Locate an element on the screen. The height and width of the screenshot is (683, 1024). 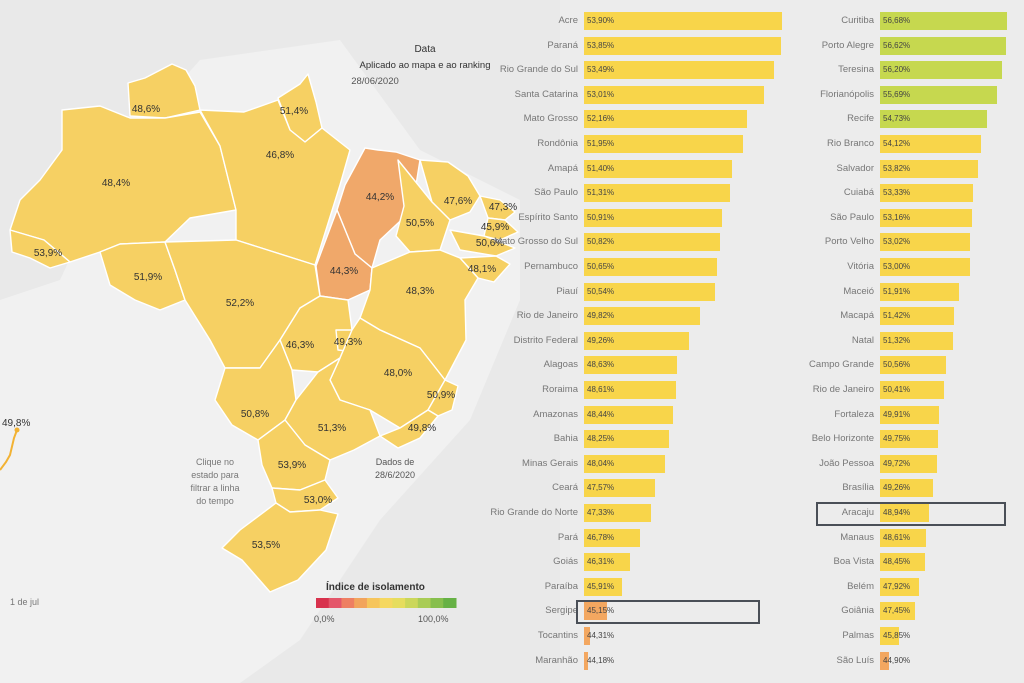
ranking-row: São Luís 44,90% is located at coordinates (923, 660).